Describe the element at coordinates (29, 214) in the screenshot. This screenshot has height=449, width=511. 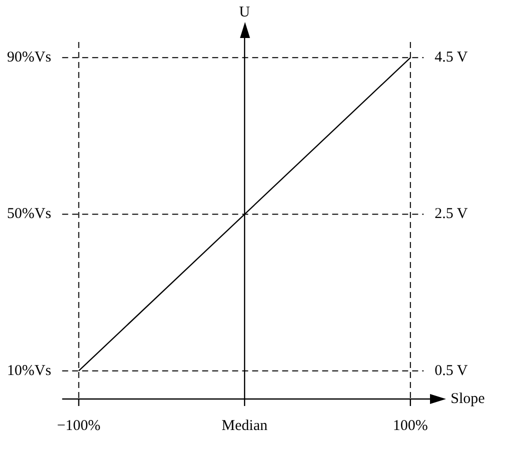
I see `y-tick-label: 50%Vs` at that location.